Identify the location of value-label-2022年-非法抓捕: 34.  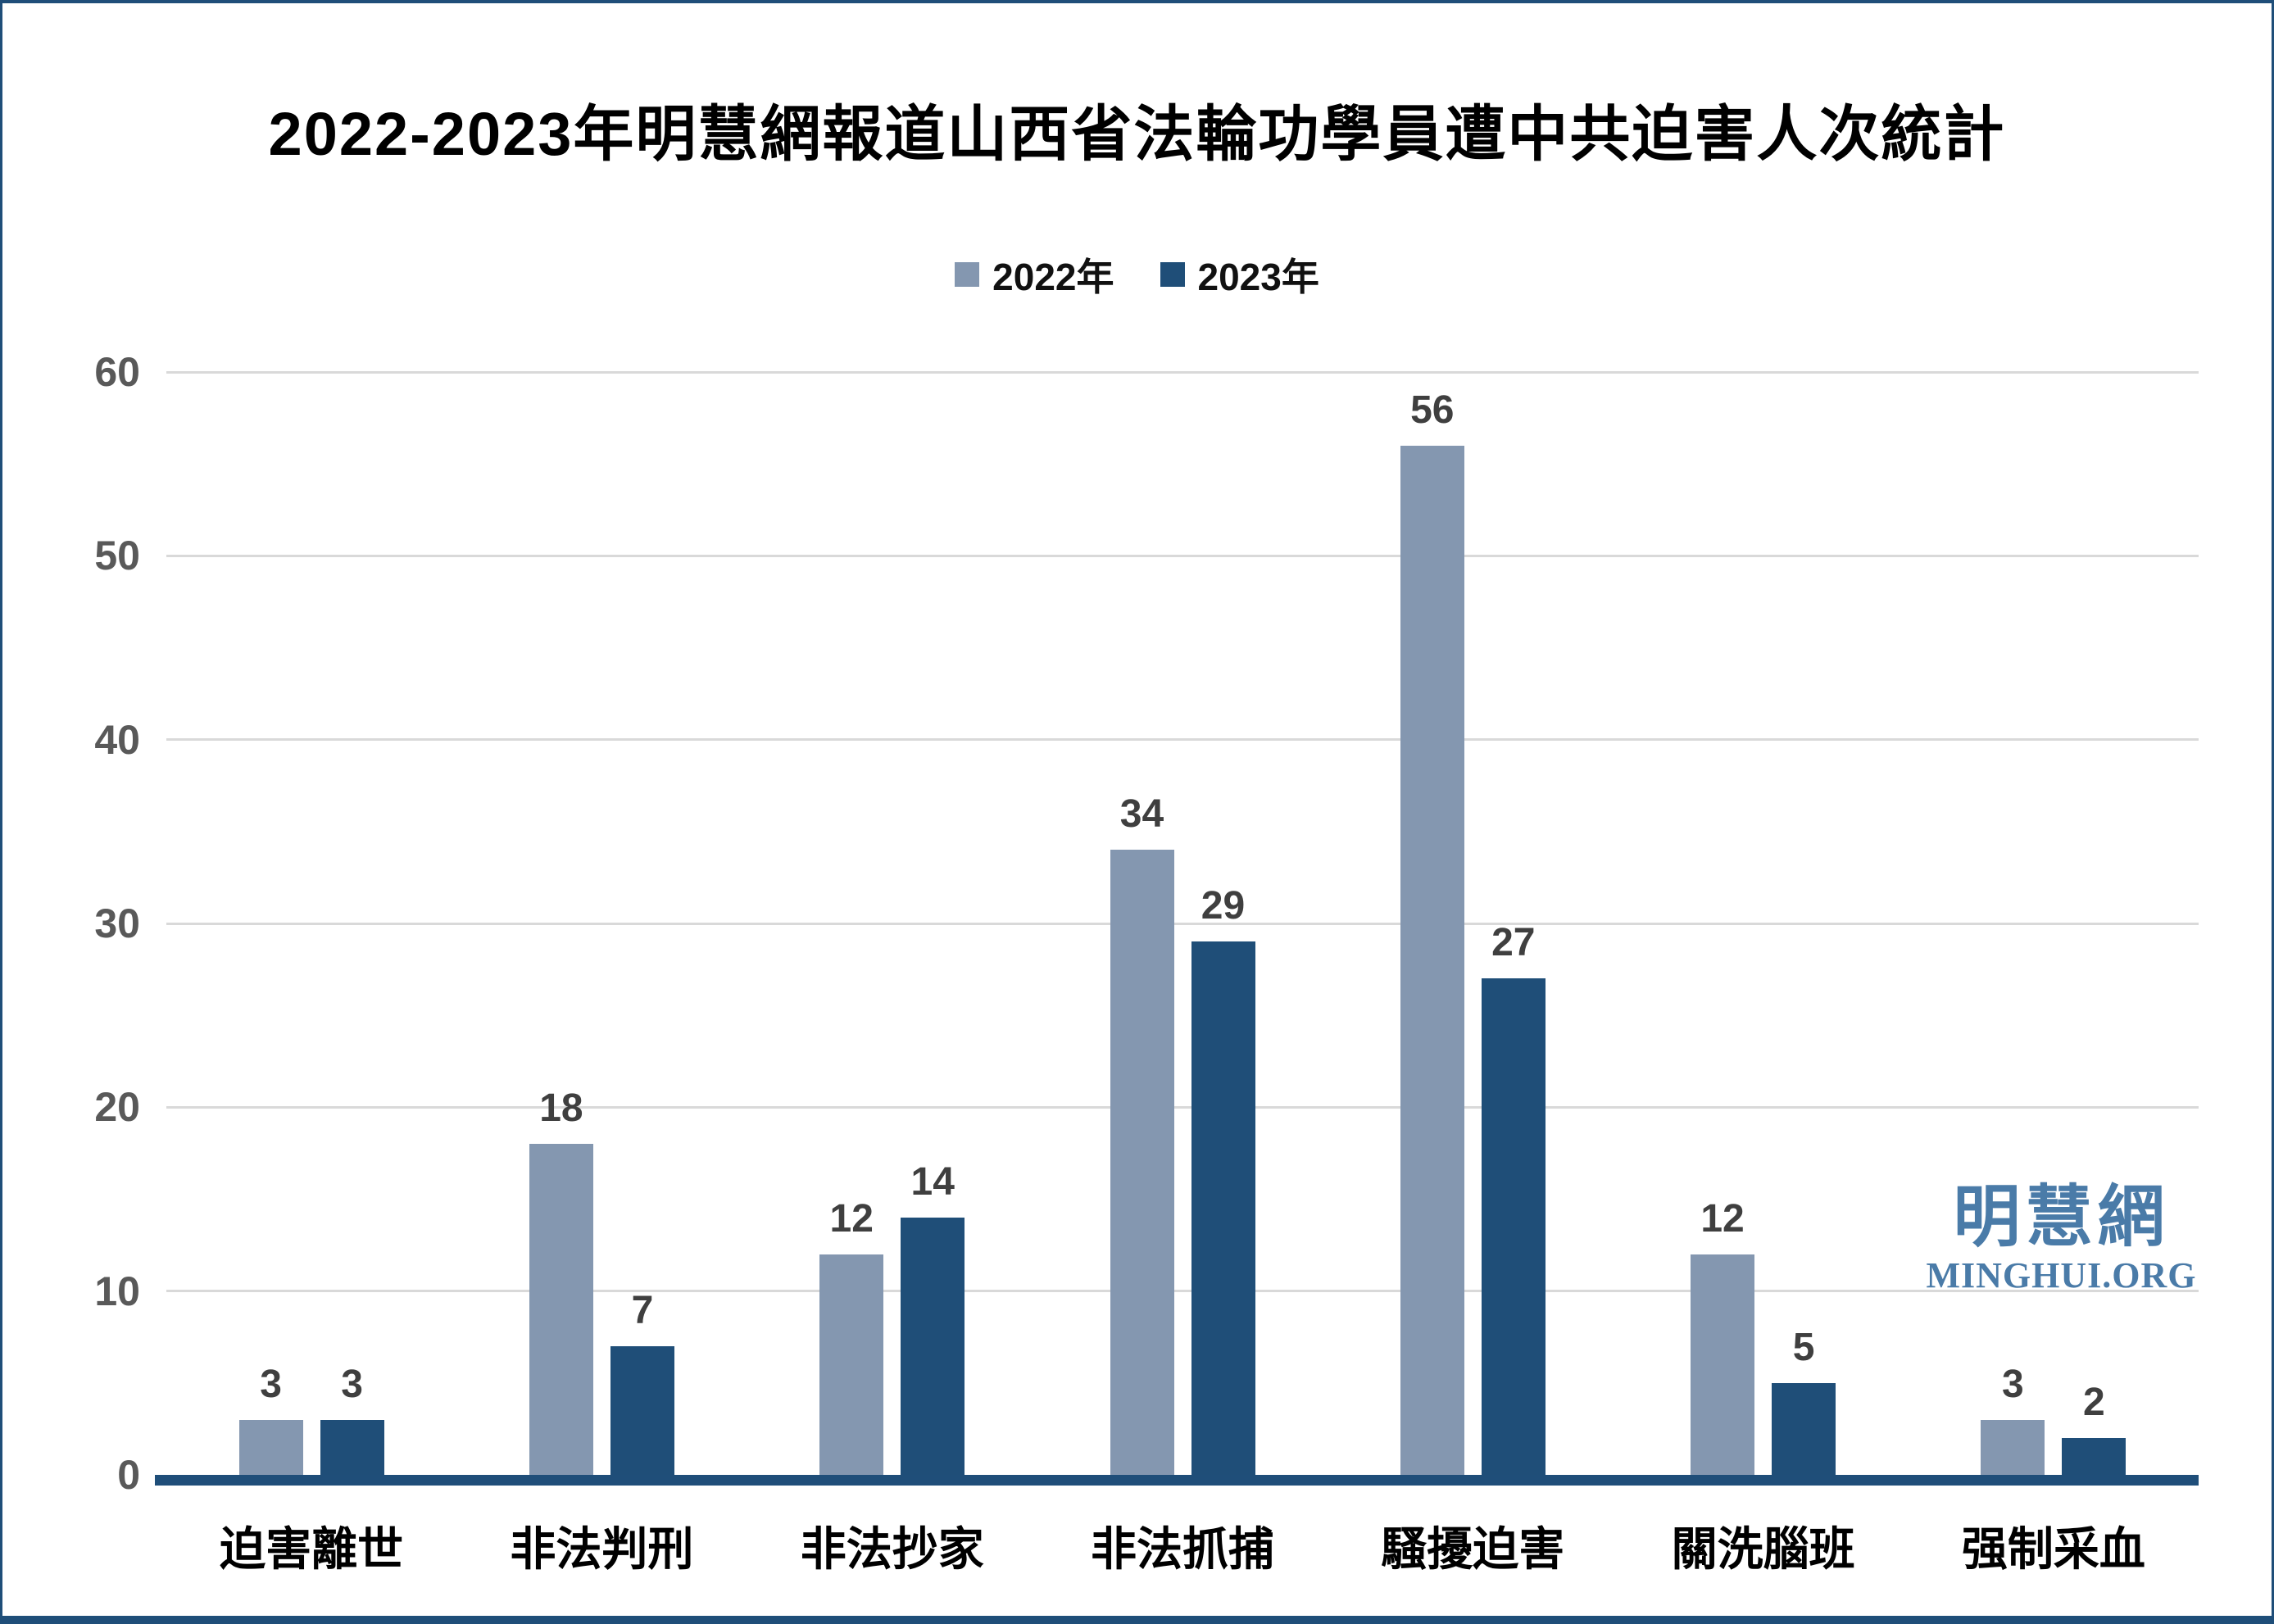
(1141, 815).